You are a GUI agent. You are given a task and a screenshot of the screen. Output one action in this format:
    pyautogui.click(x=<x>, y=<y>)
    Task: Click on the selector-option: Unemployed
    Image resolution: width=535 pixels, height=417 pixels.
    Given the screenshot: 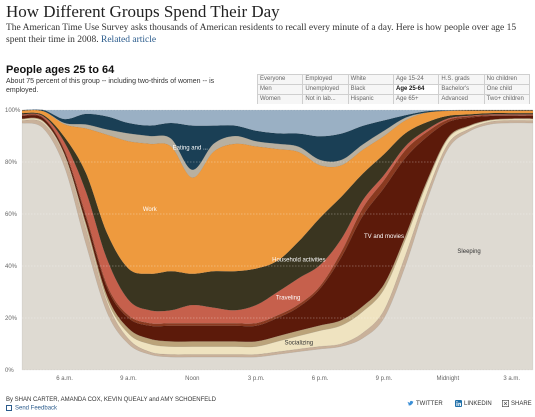 What is the action you would take?
    pyautogui.click(x=326, y=90)
    